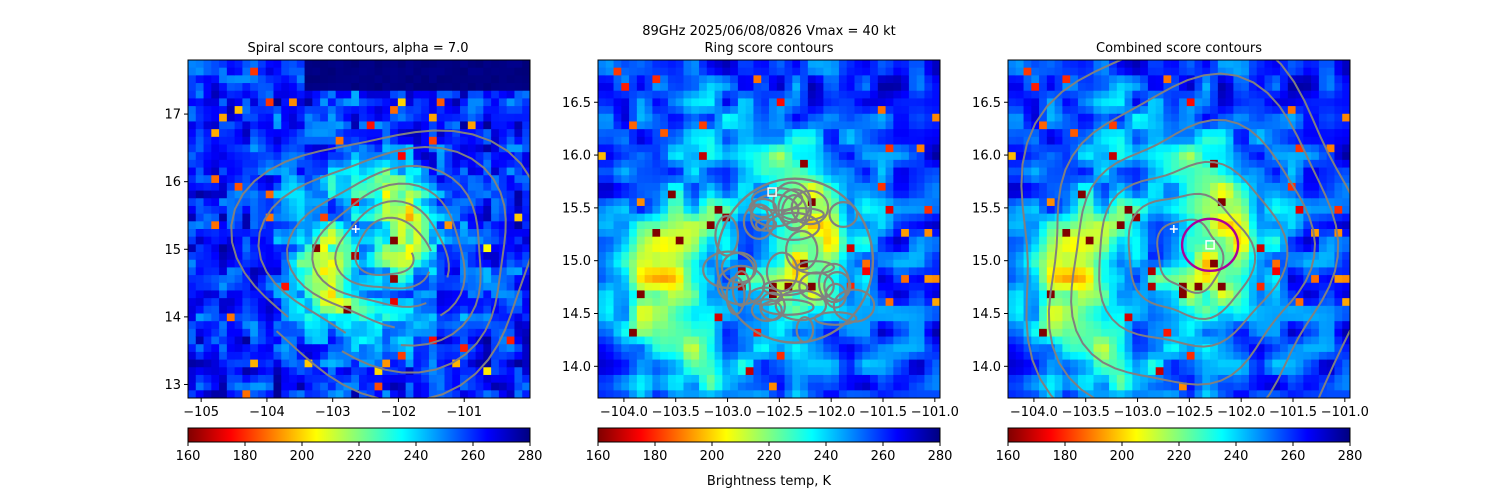 Image resolution: width=1500 pixels, height=500 pixels. Describe the element at coordinates (399, 412) in the screenshot. I see `x-tick-label: −102` at that location.